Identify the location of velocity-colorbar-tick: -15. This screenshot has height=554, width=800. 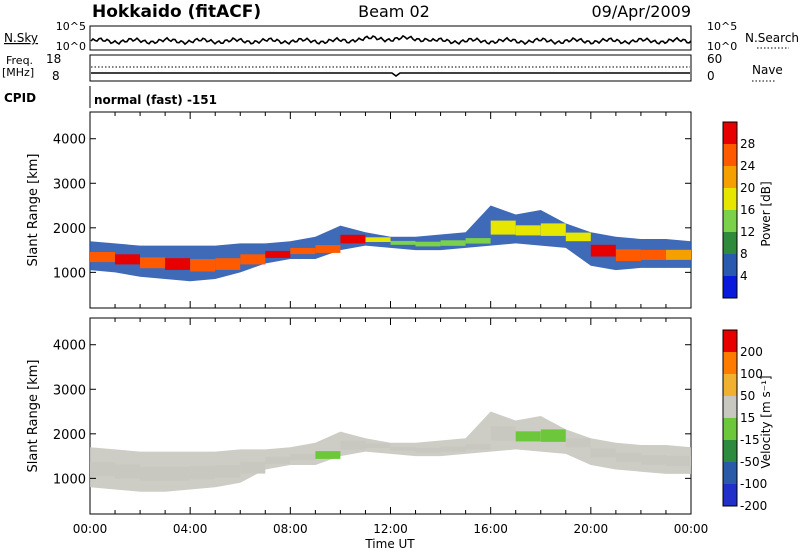
(750, 440).